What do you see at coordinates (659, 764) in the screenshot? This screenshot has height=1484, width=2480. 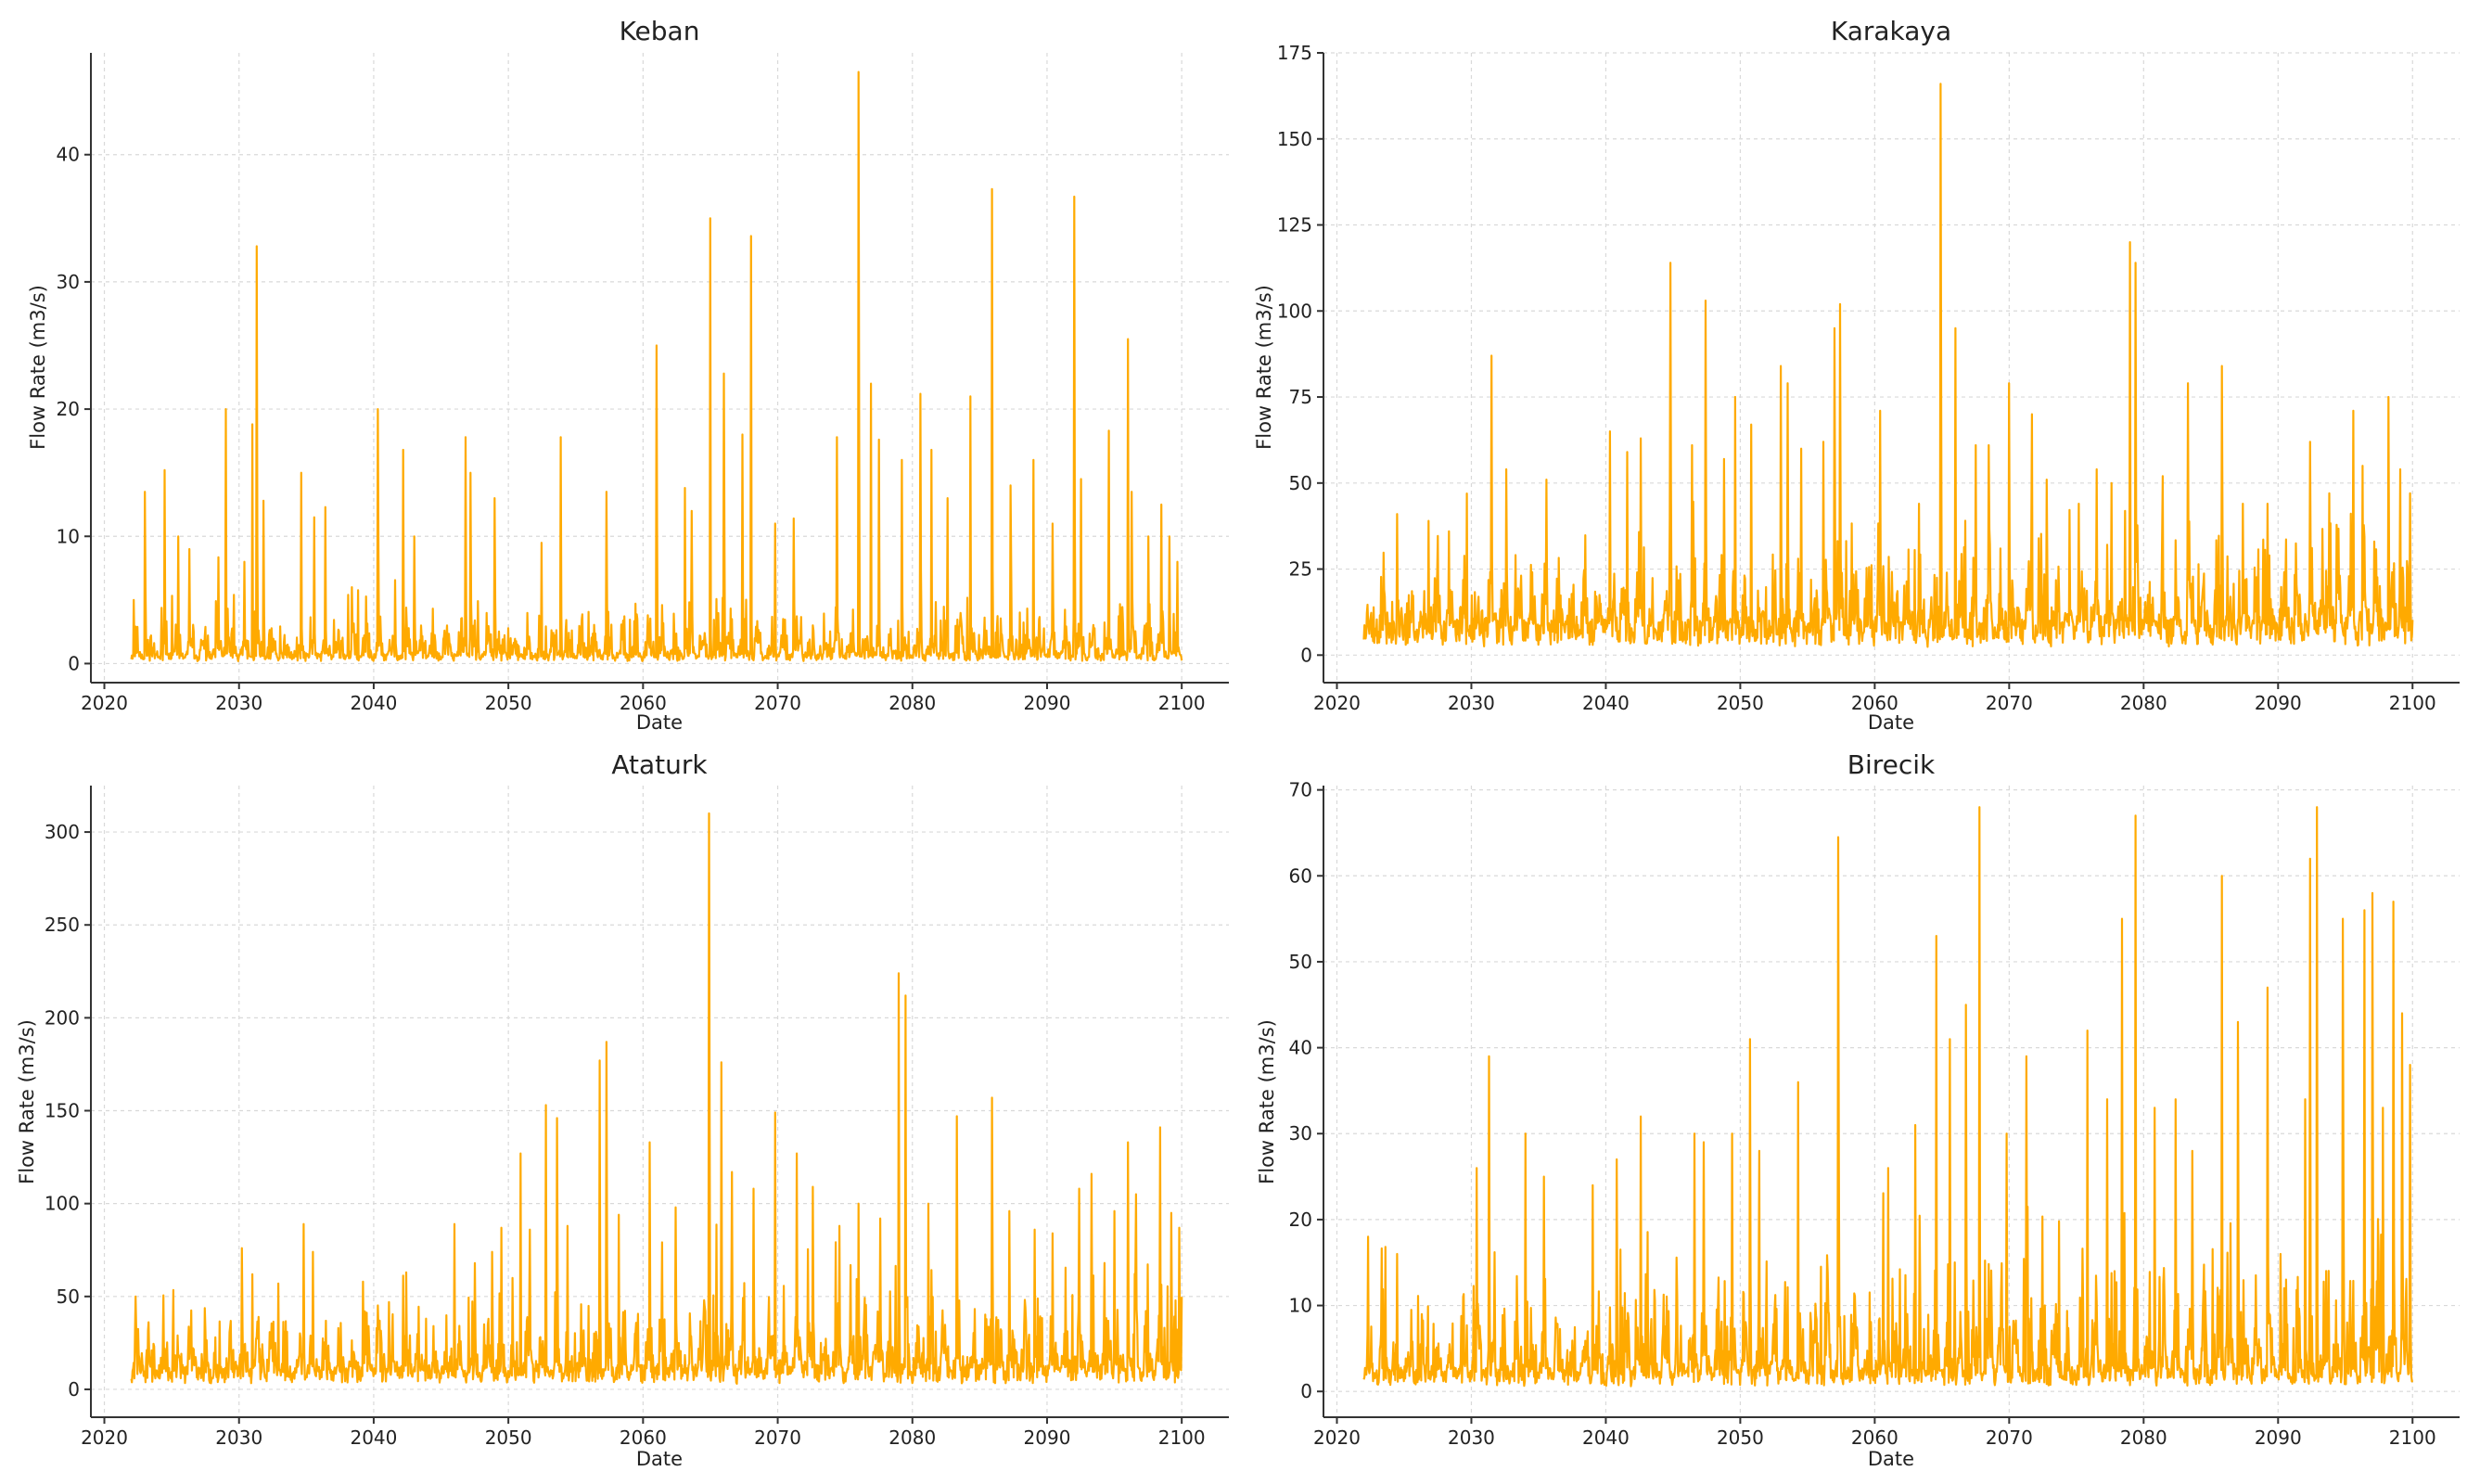 I see `chart-title: Ataturk` at bounding box center [659, 764].